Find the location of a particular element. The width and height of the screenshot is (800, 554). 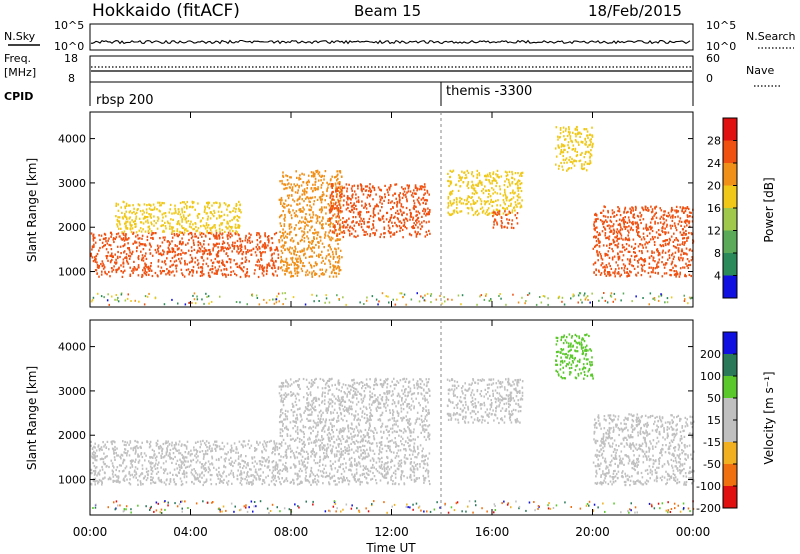

power-y-tick-label: 3000 is located at coordinates (72, 183).